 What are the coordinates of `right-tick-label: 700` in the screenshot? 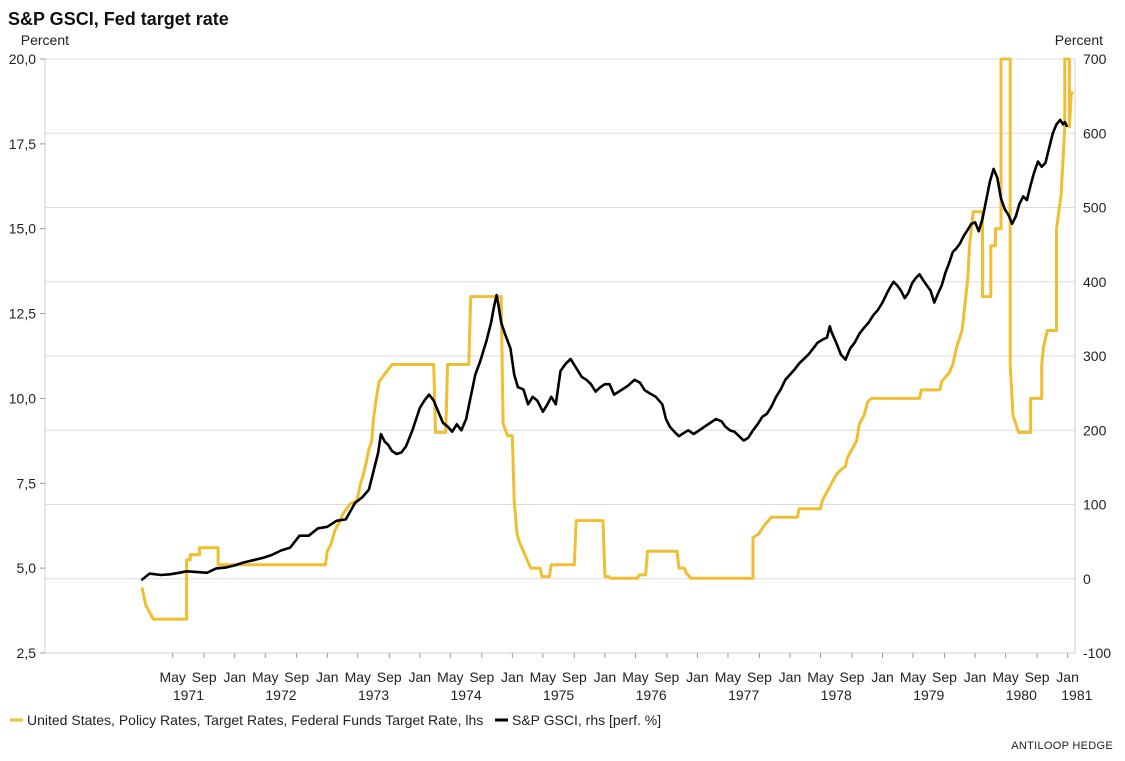 It's located at (1095, 59).